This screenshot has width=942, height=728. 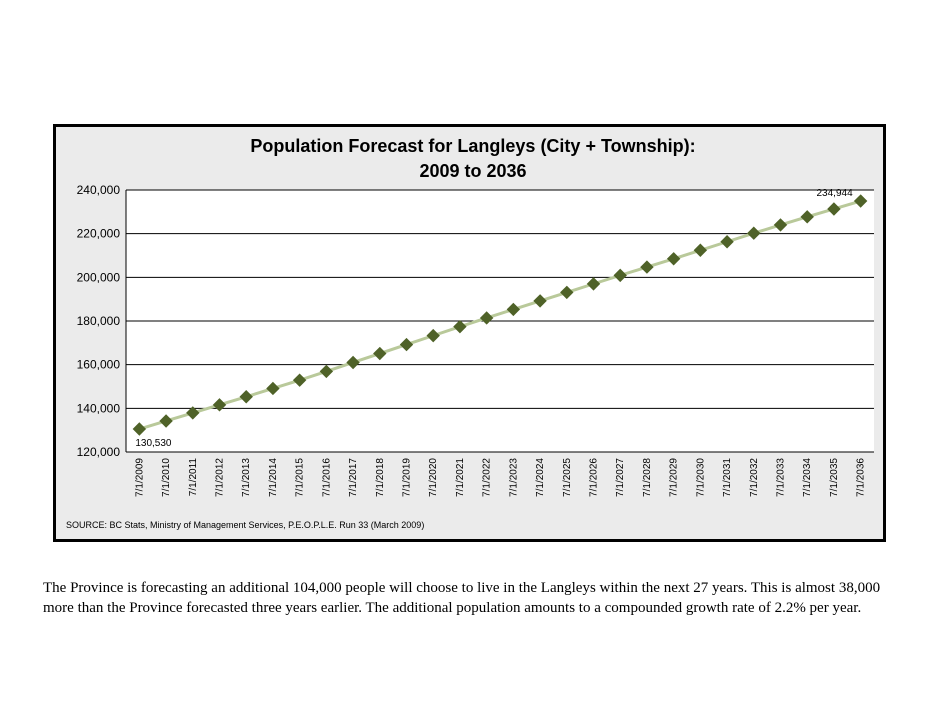 I want to click on x-tick-label: 7/1/2029, so click(x=674, y=477).